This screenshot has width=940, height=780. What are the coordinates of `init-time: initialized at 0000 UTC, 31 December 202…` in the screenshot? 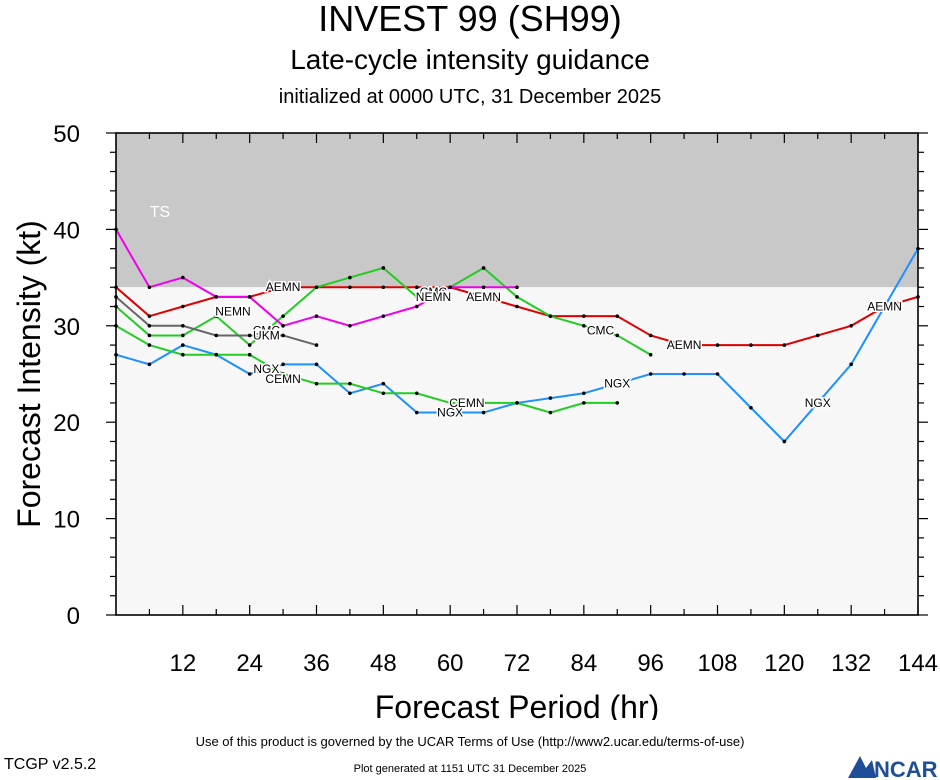 It's located at (470, 97).